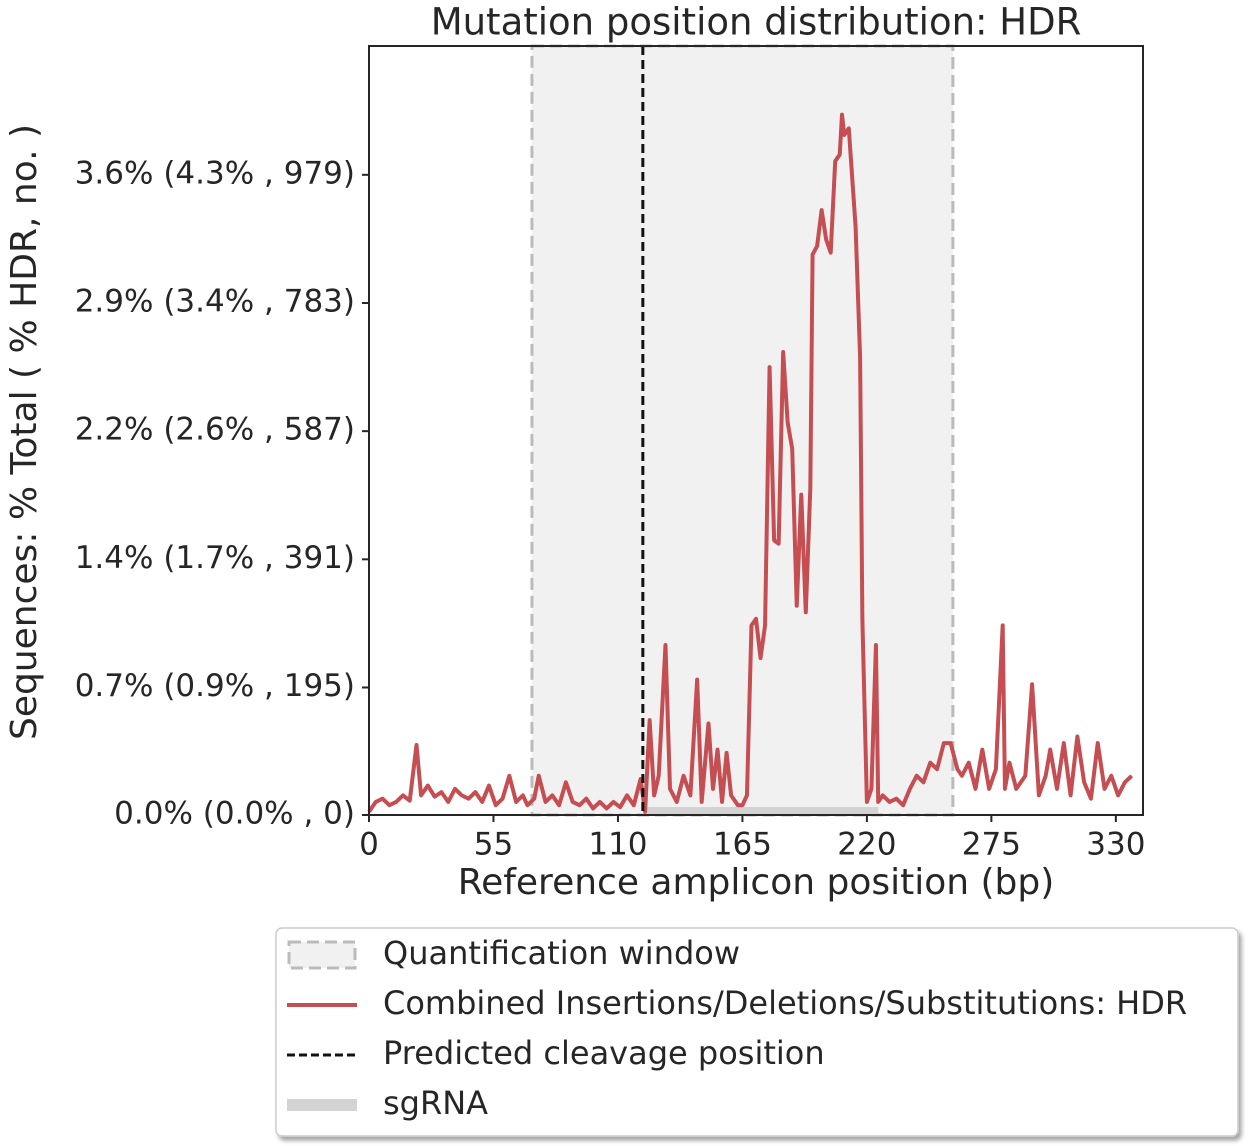 This screenshot has height=1146, width=1248. Describe the element at coordinates (617, 845) in the screenshot. I see `x-tick-label: 110` at that location.